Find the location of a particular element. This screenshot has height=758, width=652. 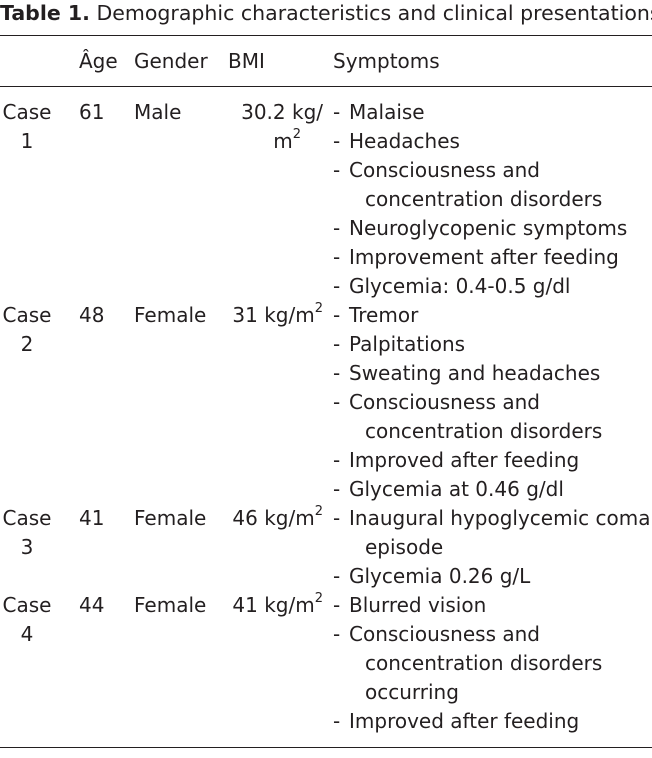

bmi-value: 46 kg/m is located at coordinates (273, 518).